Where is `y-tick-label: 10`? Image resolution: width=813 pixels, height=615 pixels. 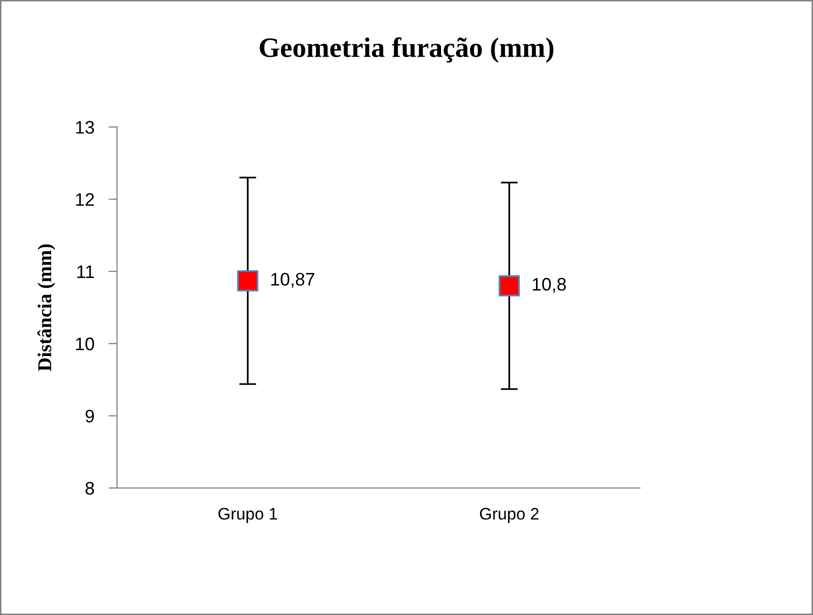
y-tick-label: 10 is located at coordinates (85, 344).